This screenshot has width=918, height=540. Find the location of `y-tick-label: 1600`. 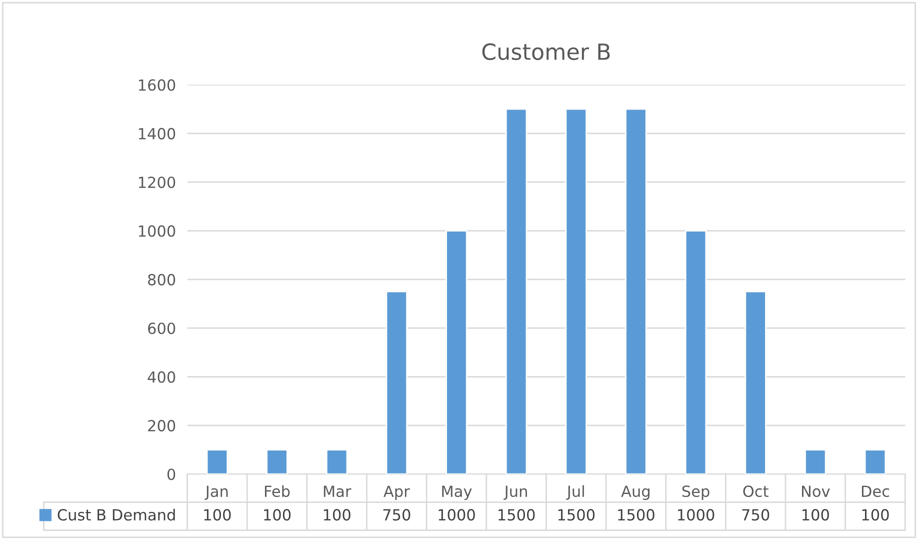

y-tick-label: 1600 is located at coordinates (157, 85).